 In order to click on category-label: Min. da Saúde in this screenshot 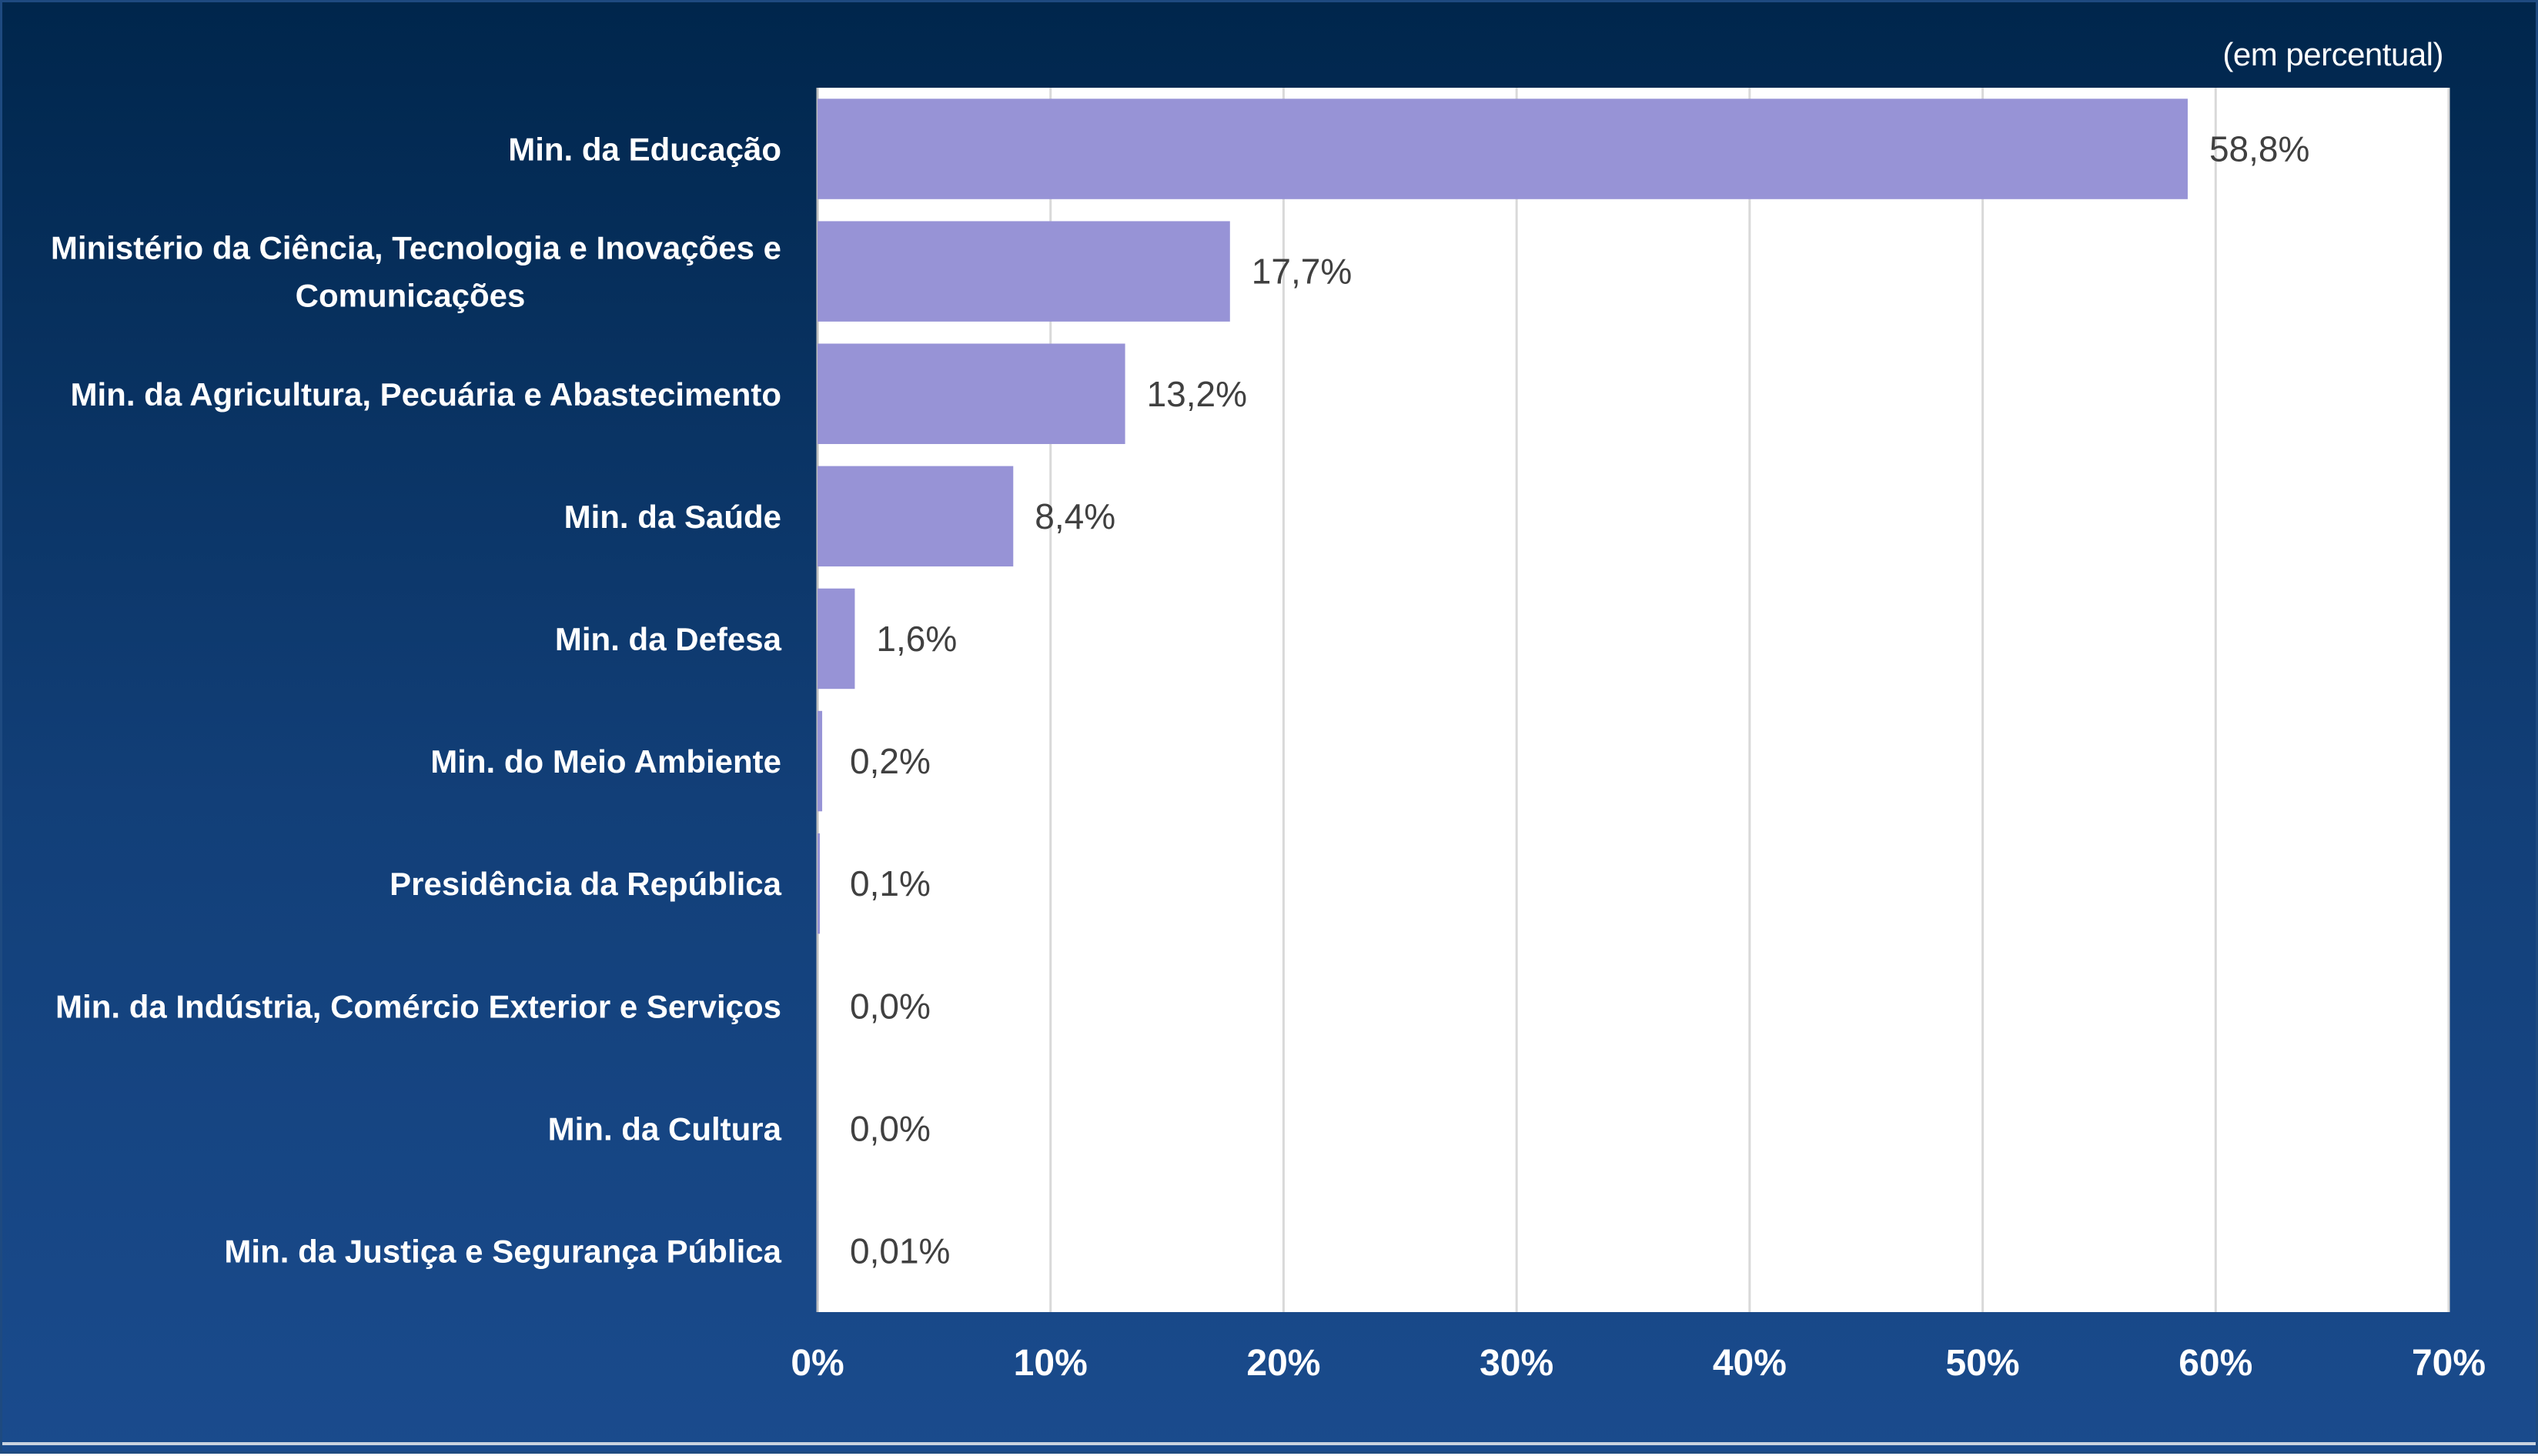, I will do `click(672, 517)`.